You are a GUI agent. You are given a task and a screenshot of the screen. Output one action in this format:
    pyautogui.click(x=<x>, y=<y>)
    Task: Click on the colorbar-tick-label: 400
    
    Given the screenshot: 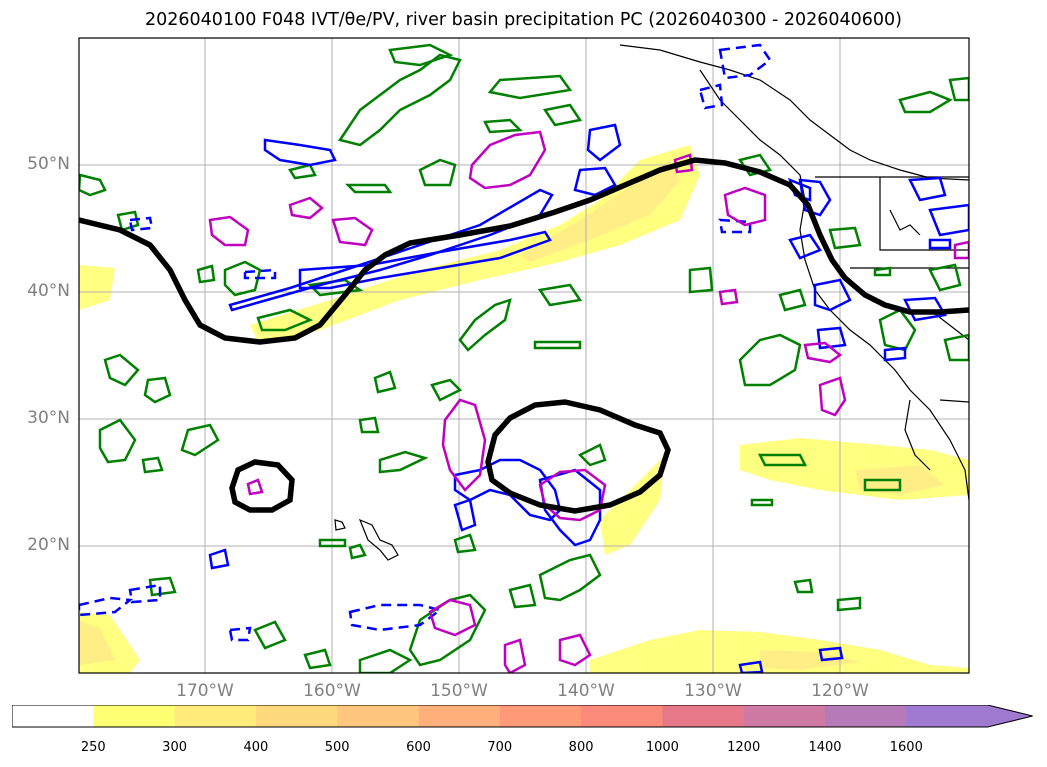 What is the action you would take?
    pyautogui.click(x=256, y=747)
    